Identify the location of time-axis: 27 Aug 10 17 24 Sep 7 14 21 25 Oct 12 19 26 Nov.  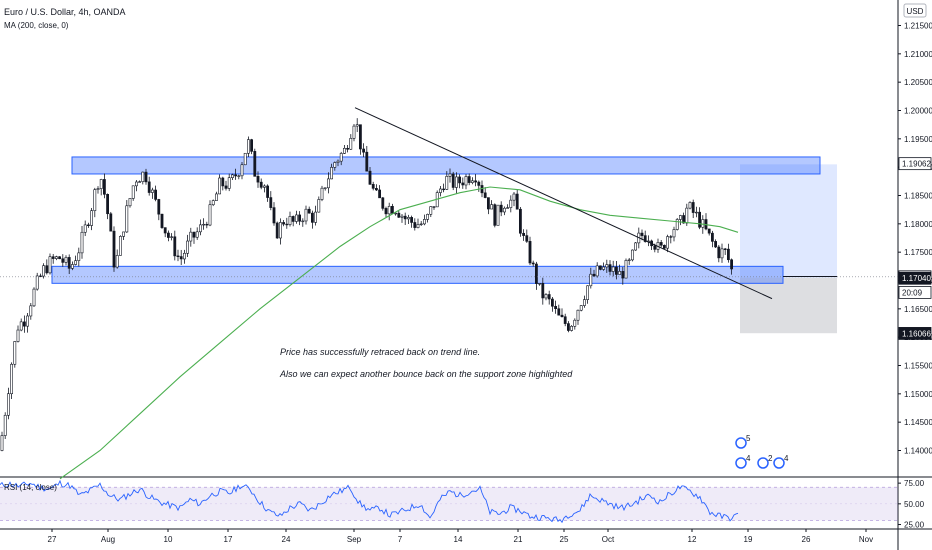
(461, 536).